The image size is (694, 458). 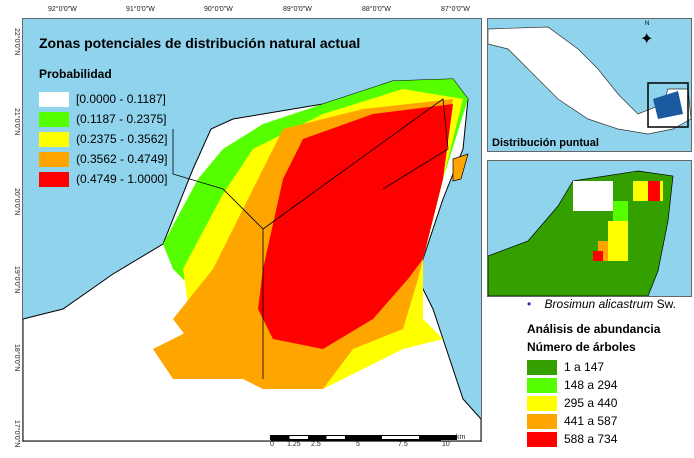 I want to click on zone-orange-south, so click(x=210, y=349).